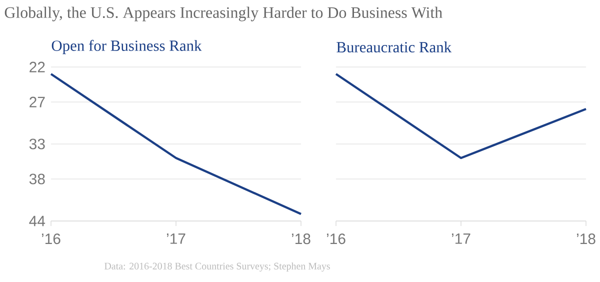 Image resolution: width=600 pixels, height=282 pixels. What do you see at coordinates (37, 102) in the screenshot?
I see `y-tick-label: 27` at bounding box center [37, 102].